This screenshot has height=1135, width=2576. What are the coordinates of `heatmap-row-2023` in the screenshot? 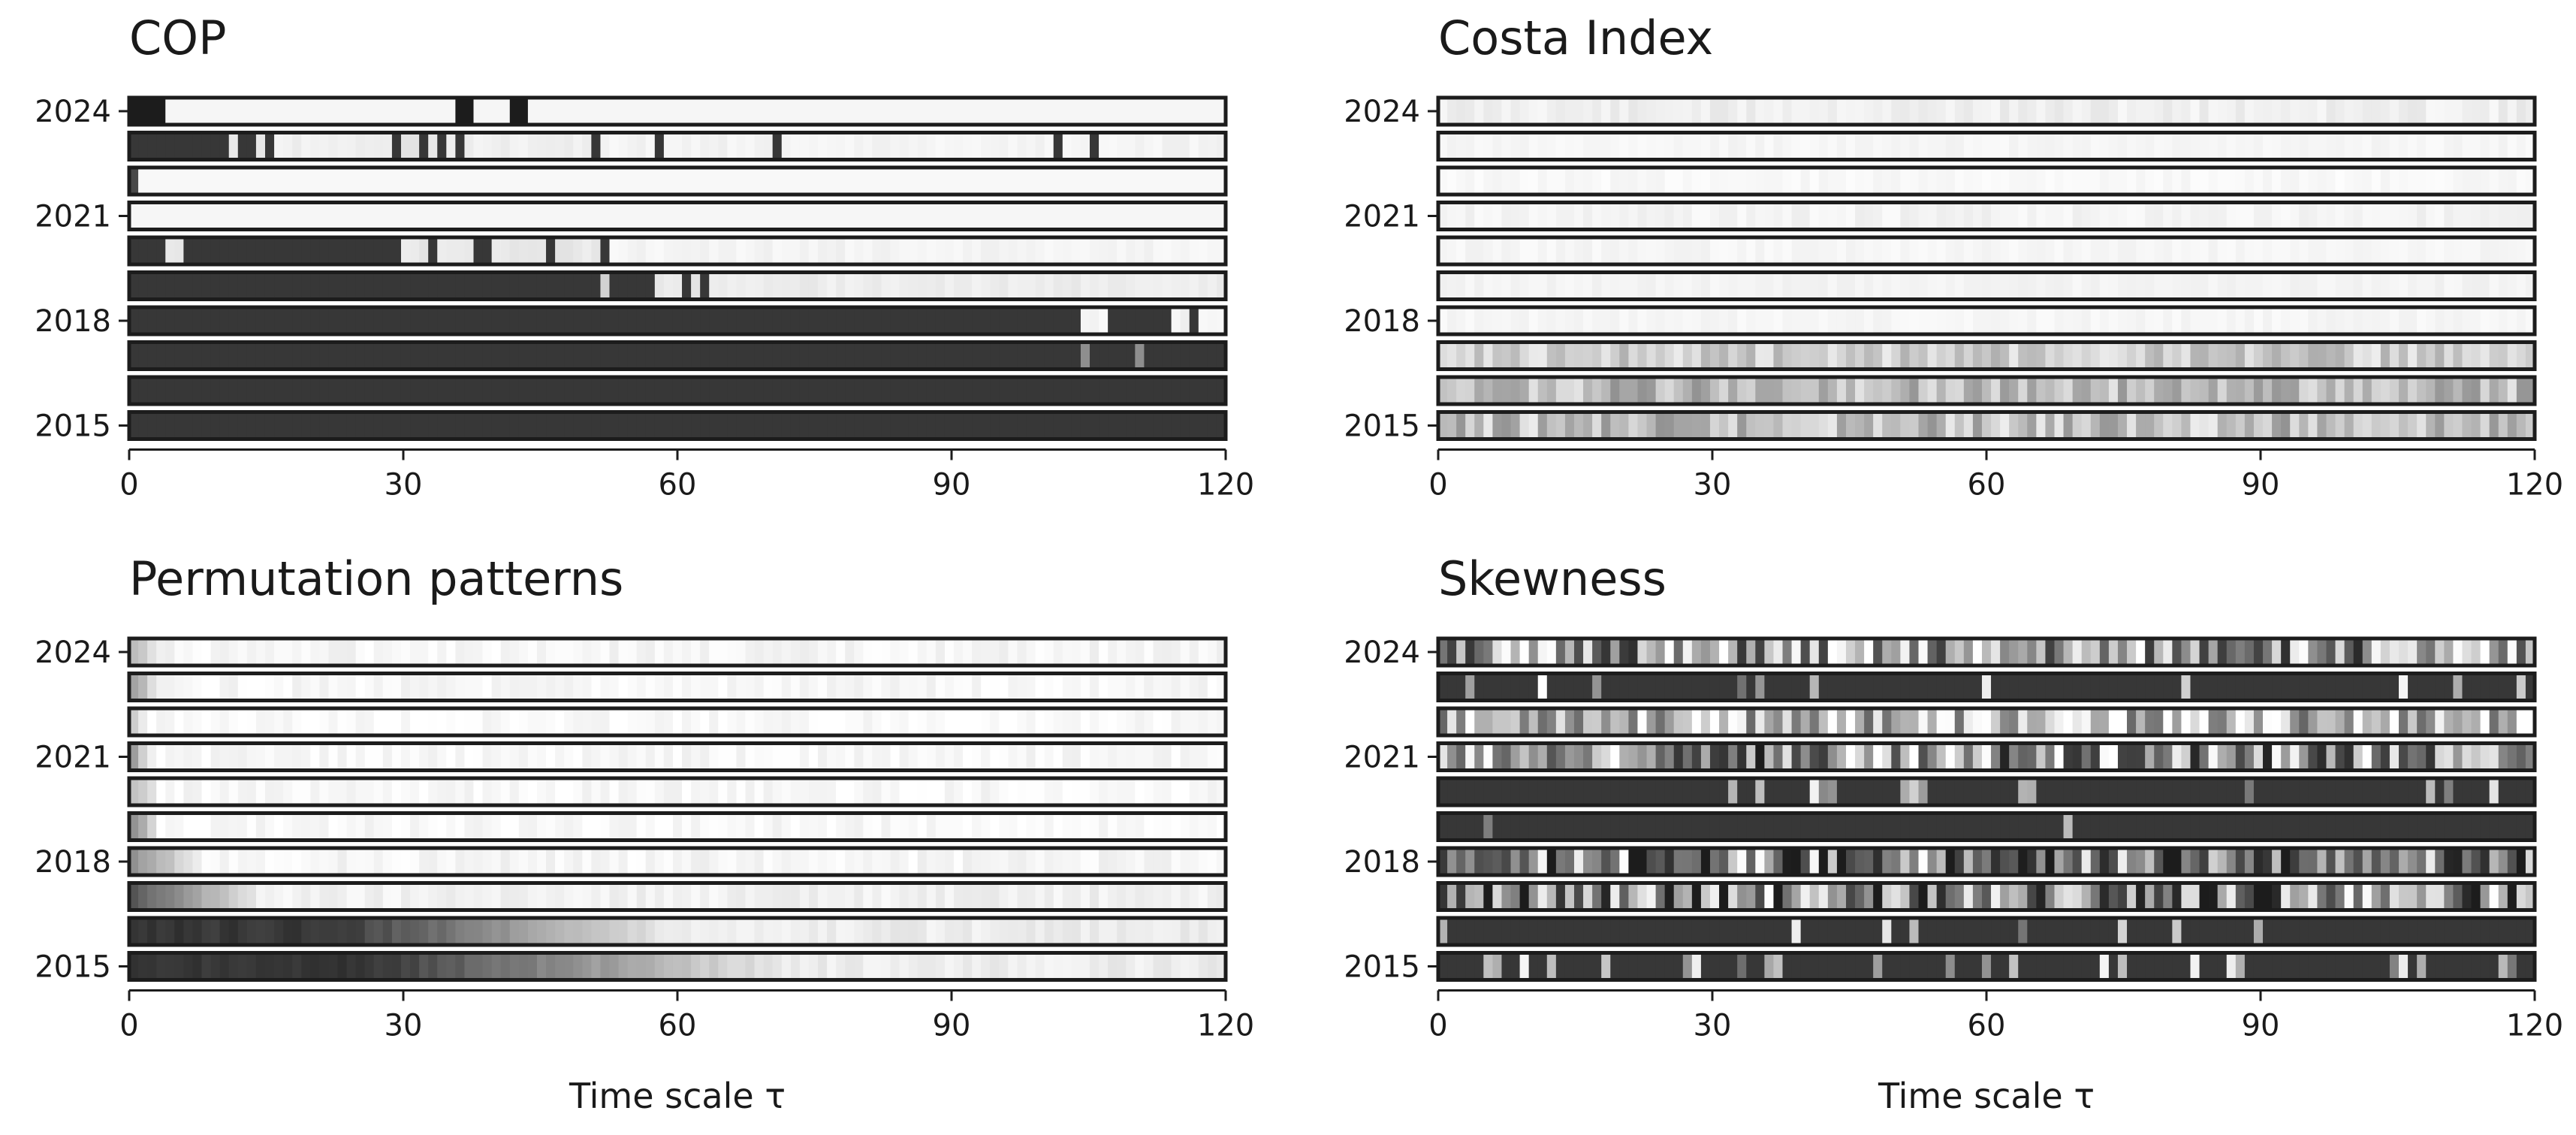 It's located at (1987, 687).